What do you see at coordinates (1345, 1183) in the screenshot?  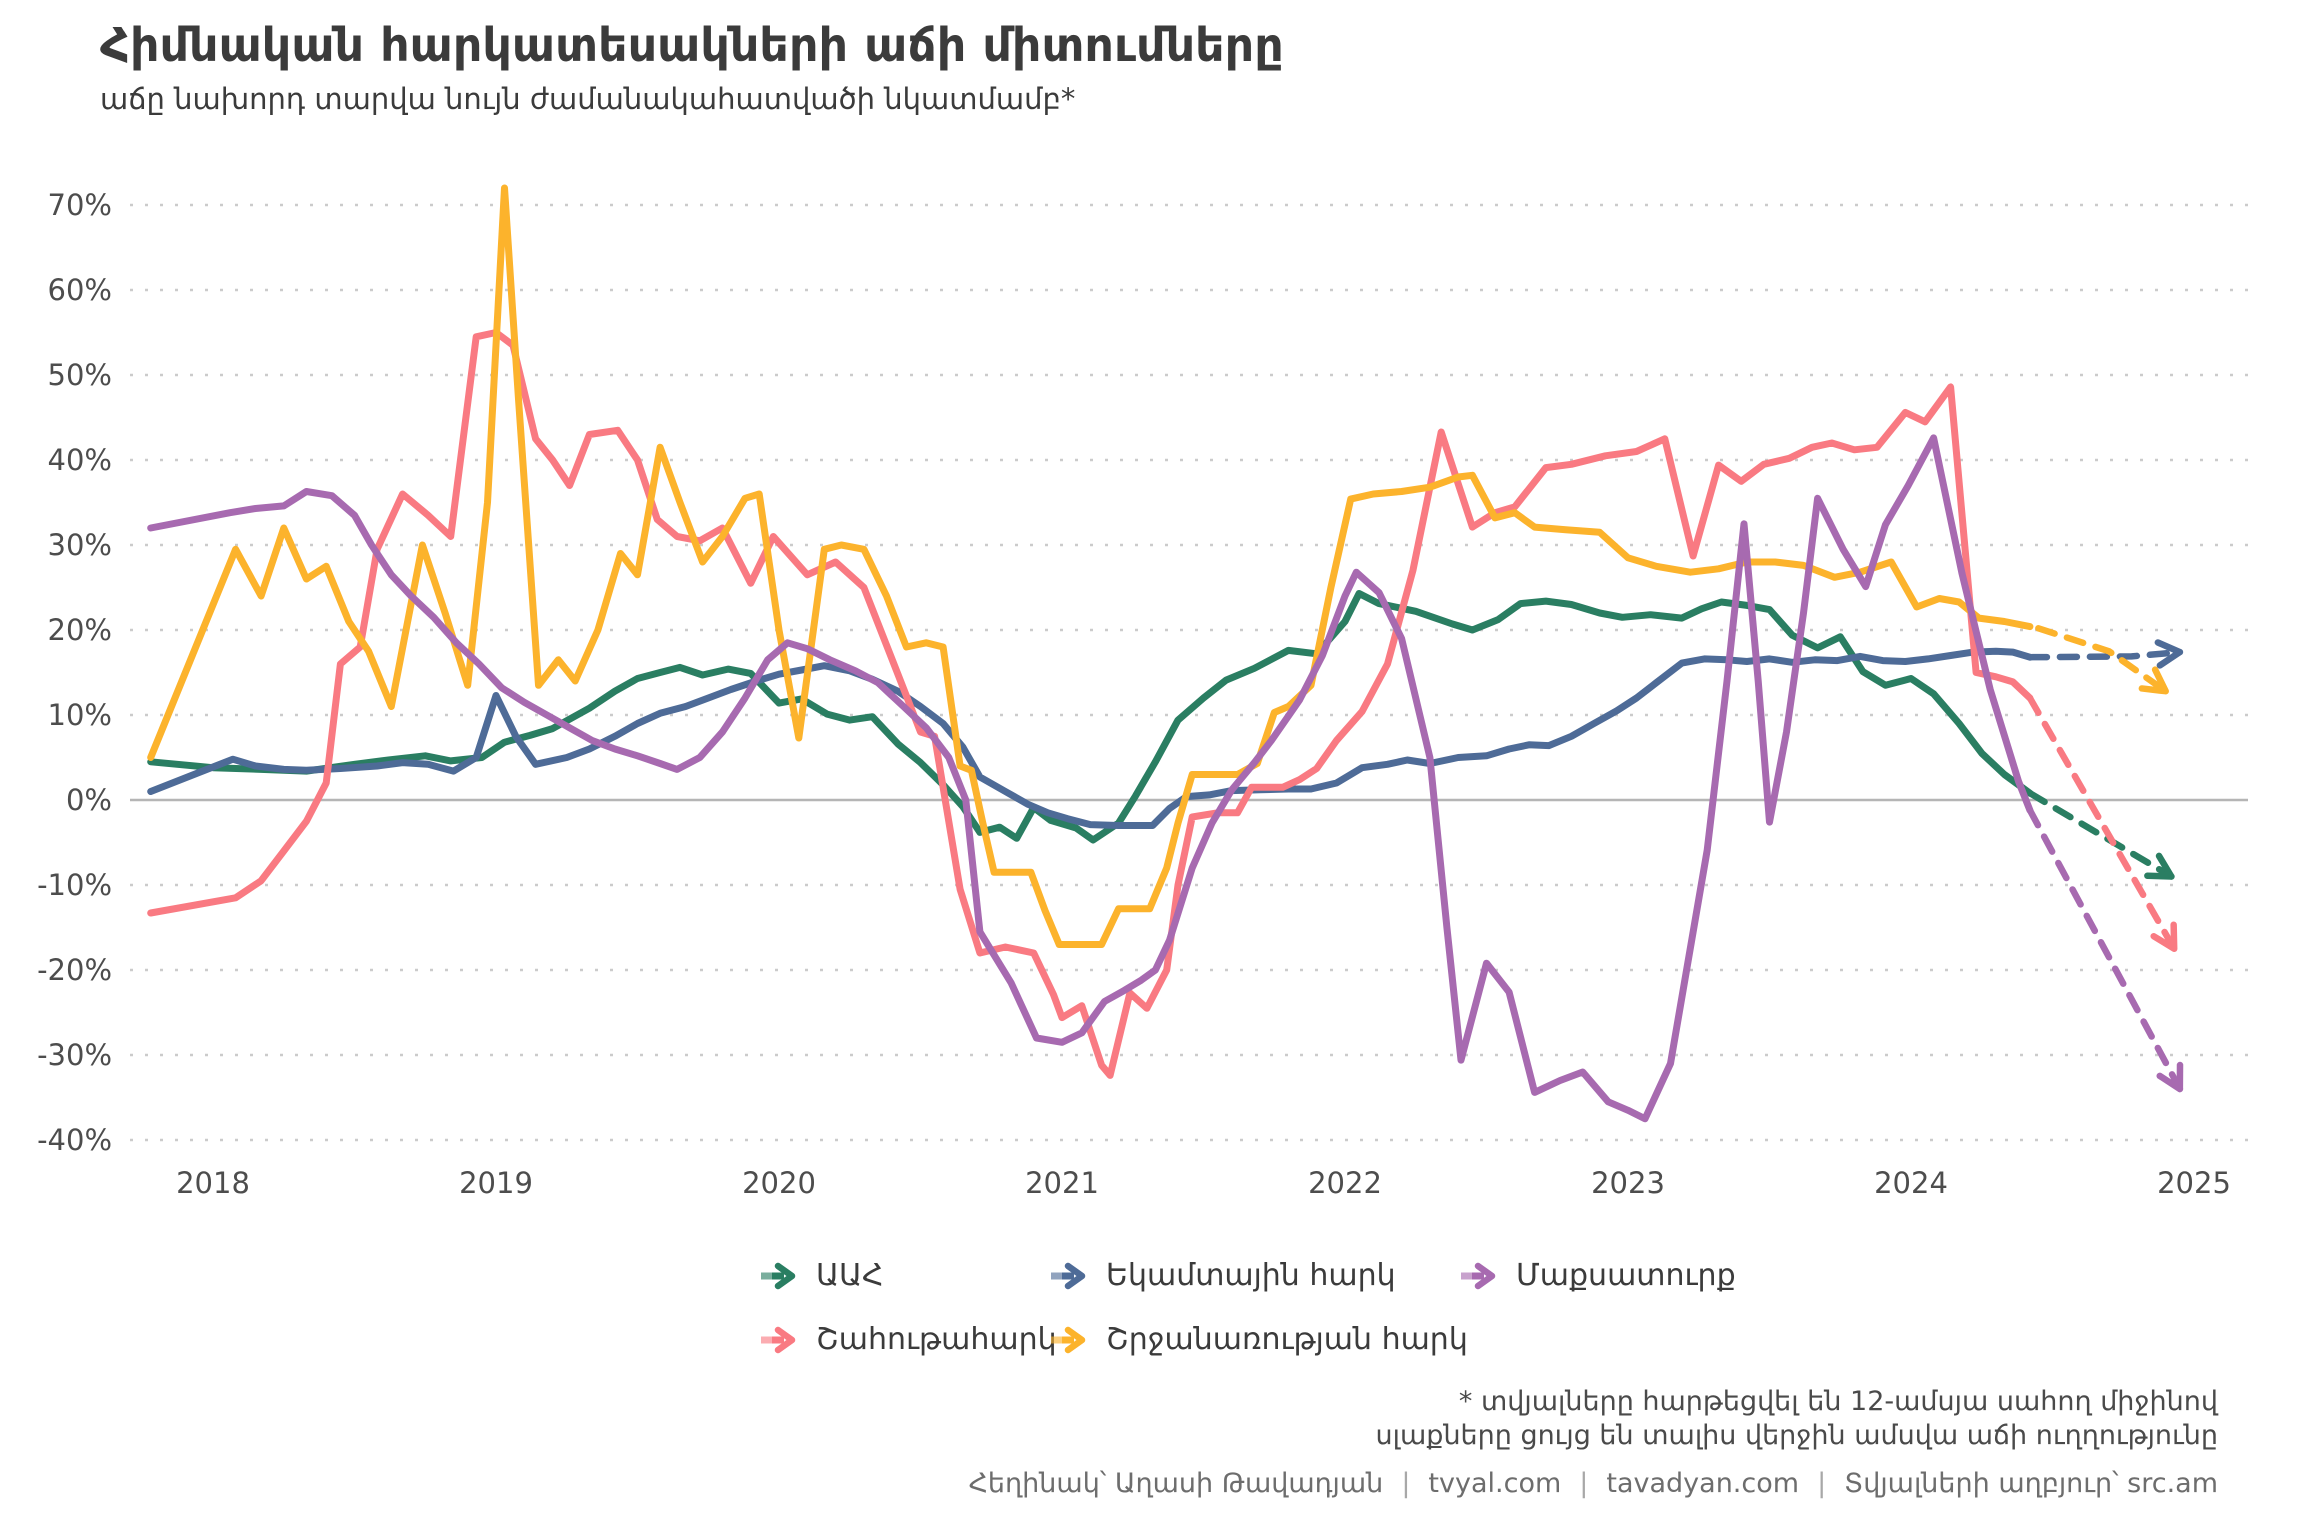 I see `x-axis-tick: 2022` at bounding box center [1345, 1183].